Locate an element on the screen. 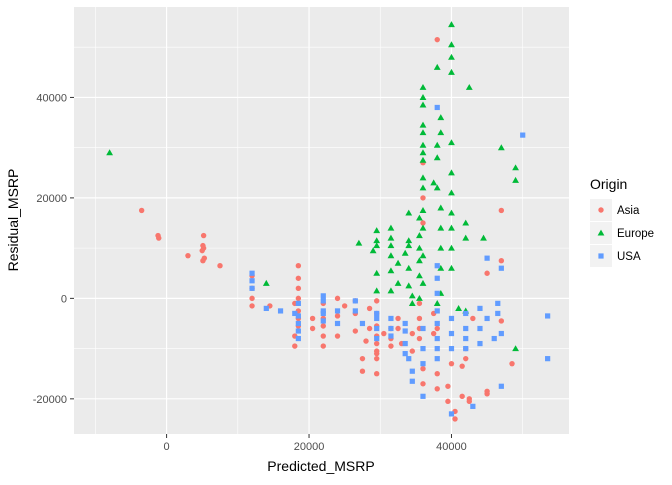 The width and height of the screenshot is (672, 485). y-axis: -20000 0 20000 40000 is located at coordinates (53, 249).